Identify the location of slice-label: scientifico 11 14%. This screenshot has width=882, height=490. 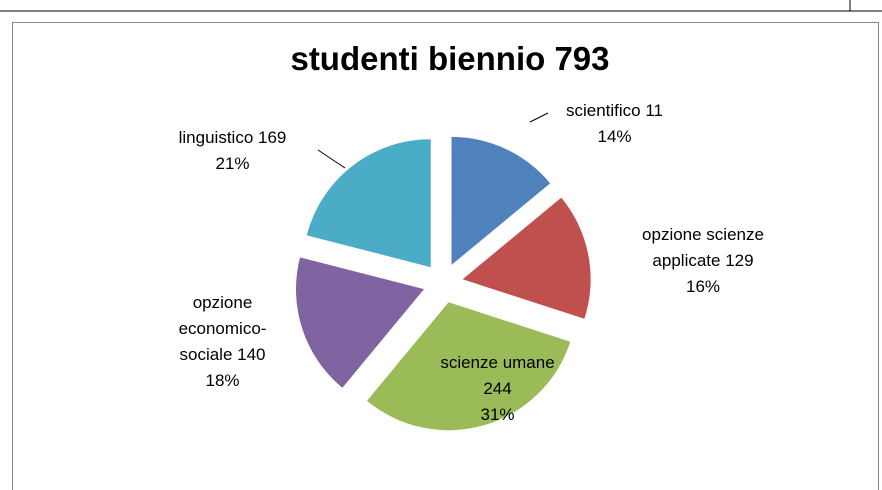
(614, 124).